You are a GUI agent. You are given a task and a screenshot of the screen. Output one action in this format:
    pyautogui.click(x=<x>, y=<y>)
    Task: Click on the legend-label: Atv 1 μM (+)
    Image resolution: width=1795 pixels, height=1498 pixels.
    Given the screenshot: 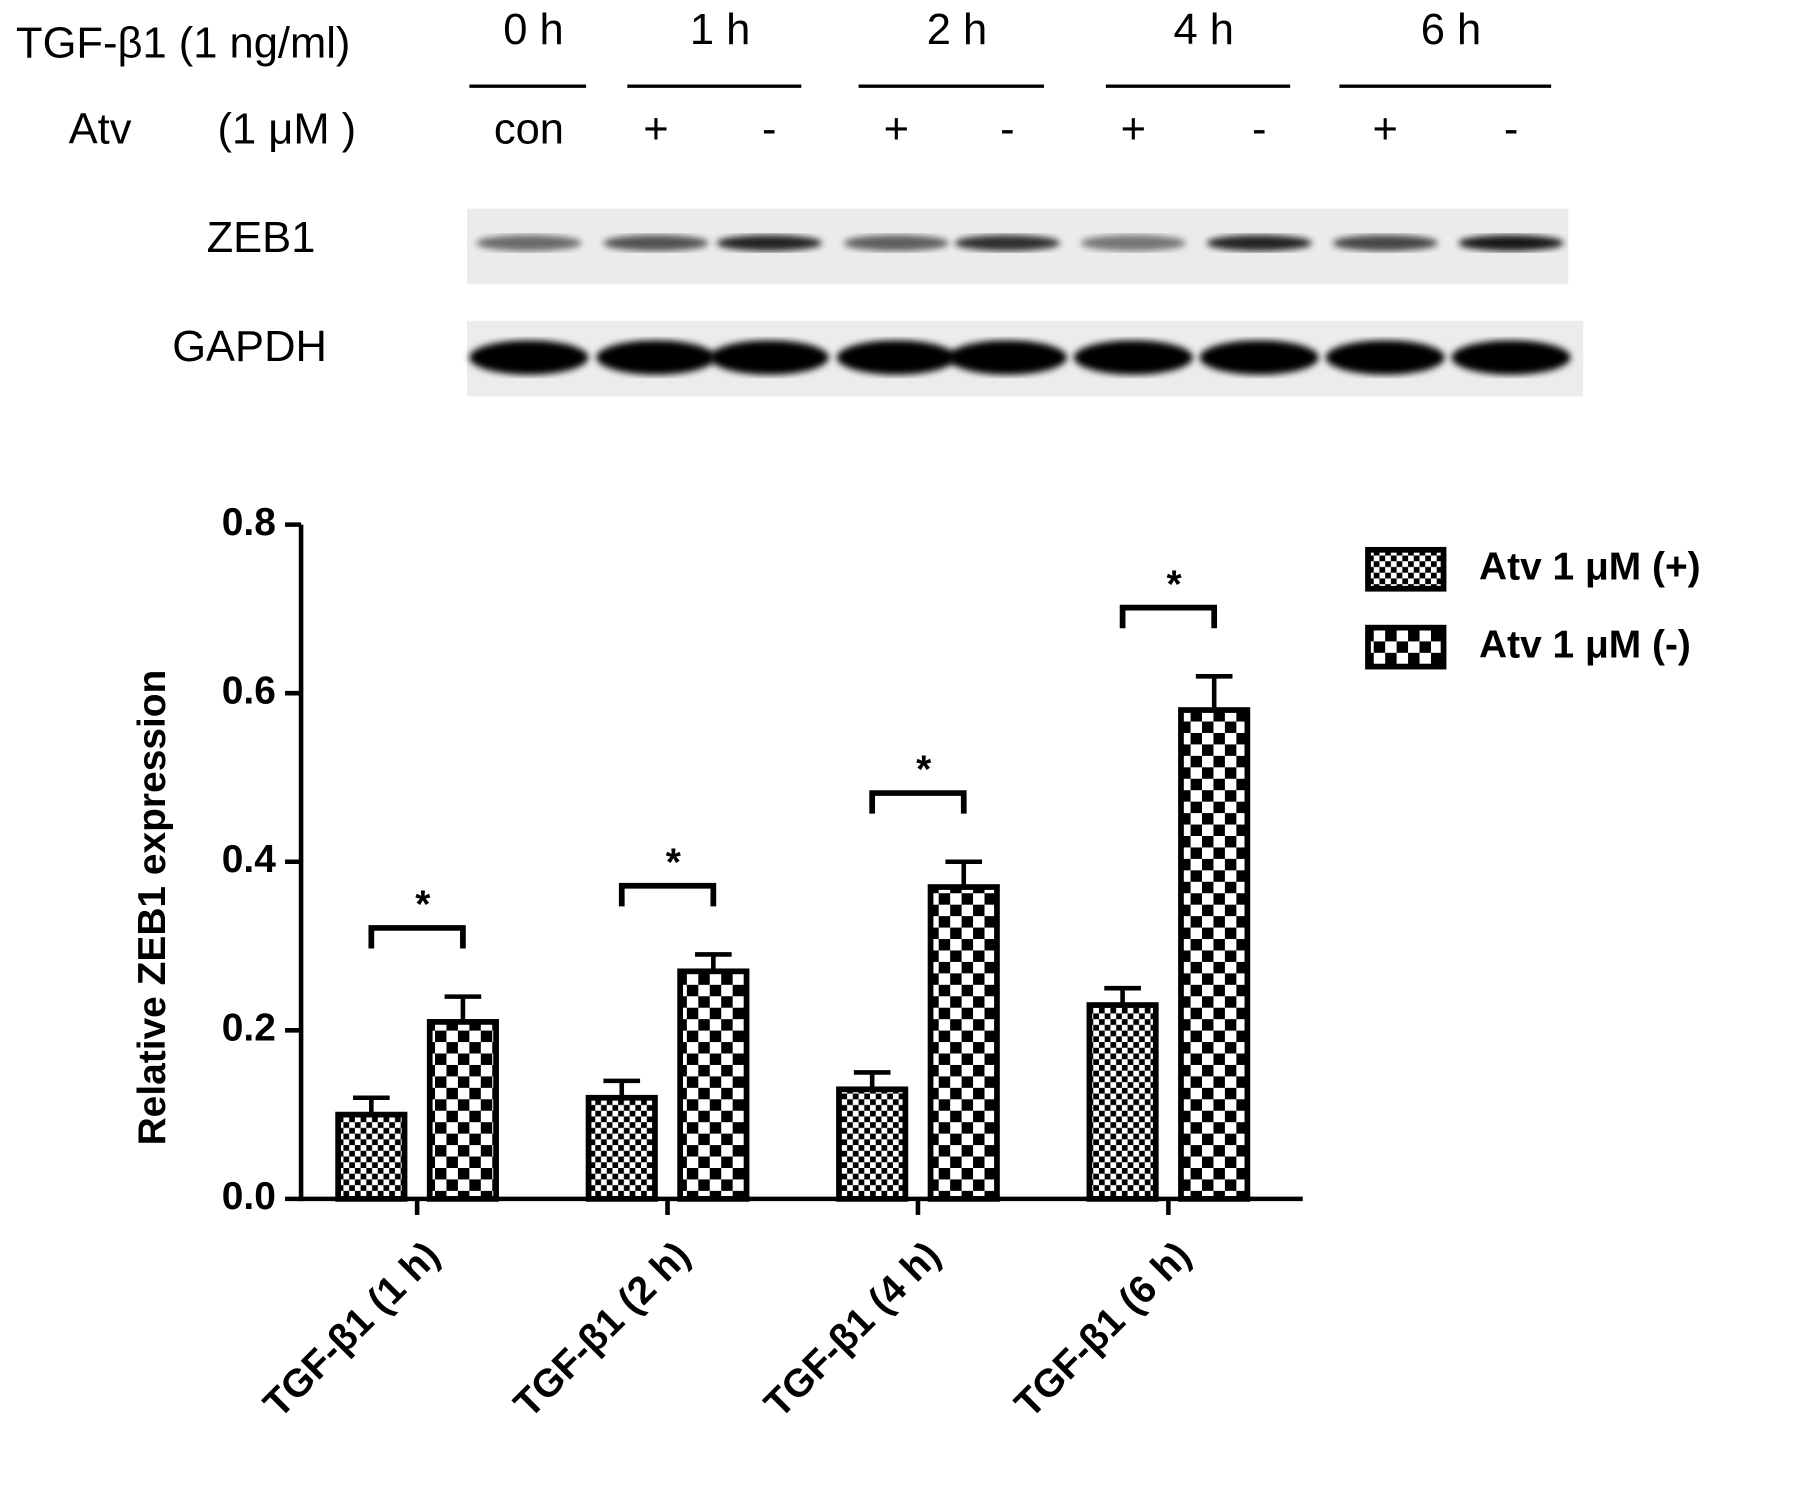 What is the action you would take?
    pyautogui.click(x=1590, y=567)
    